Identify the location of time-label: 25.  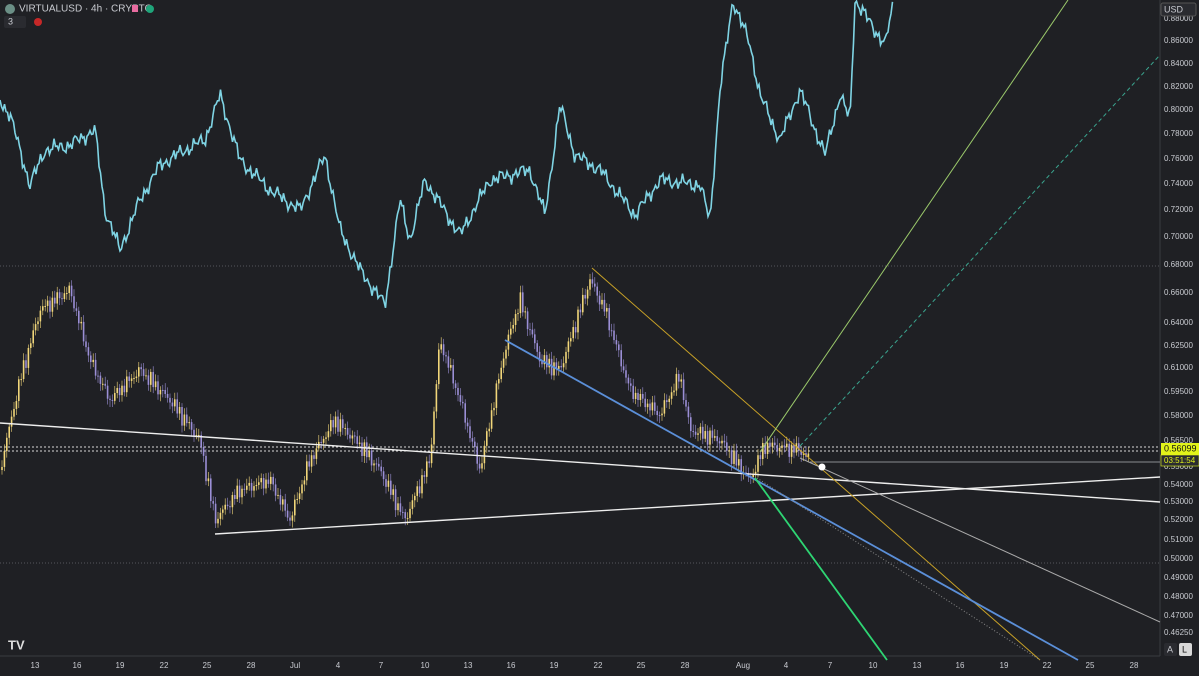
(1090, 665).